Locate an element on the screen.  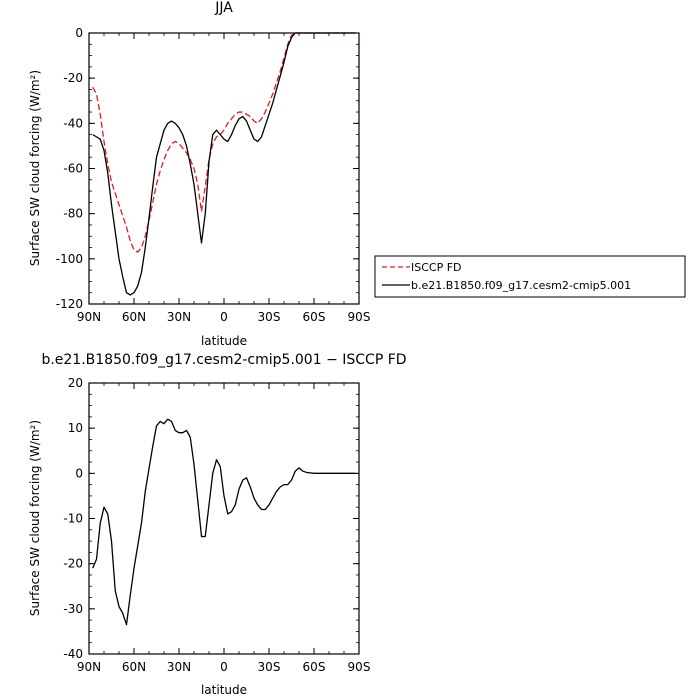
top-chart-title: JJA is located at coordinates (223, 8).